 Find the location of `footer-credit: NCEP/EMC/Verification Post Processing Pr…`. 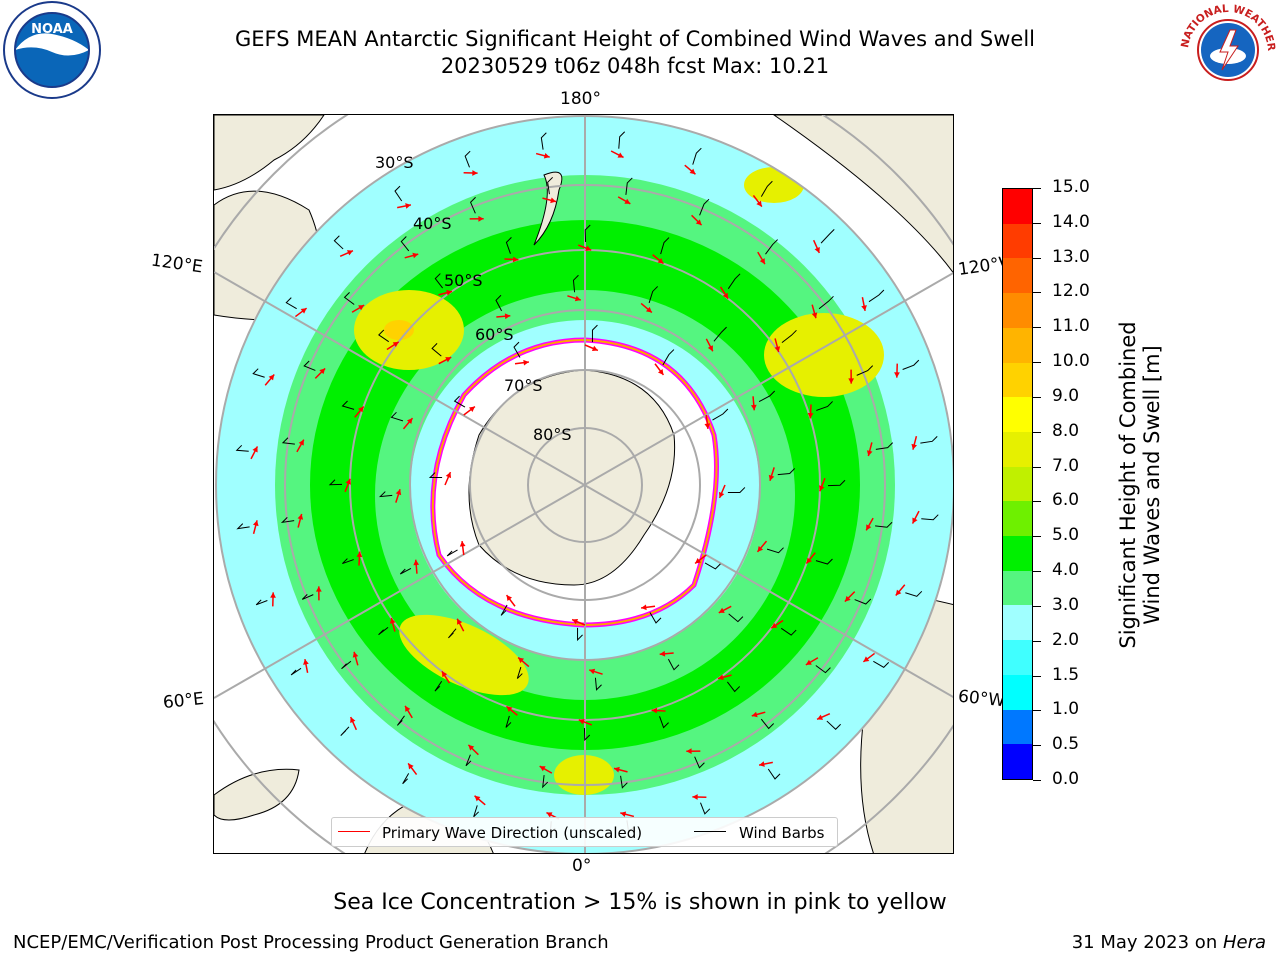

footer-credit: NCEP/EMC/Verification Post Processing Pr… is located at coordinates (311, 942).